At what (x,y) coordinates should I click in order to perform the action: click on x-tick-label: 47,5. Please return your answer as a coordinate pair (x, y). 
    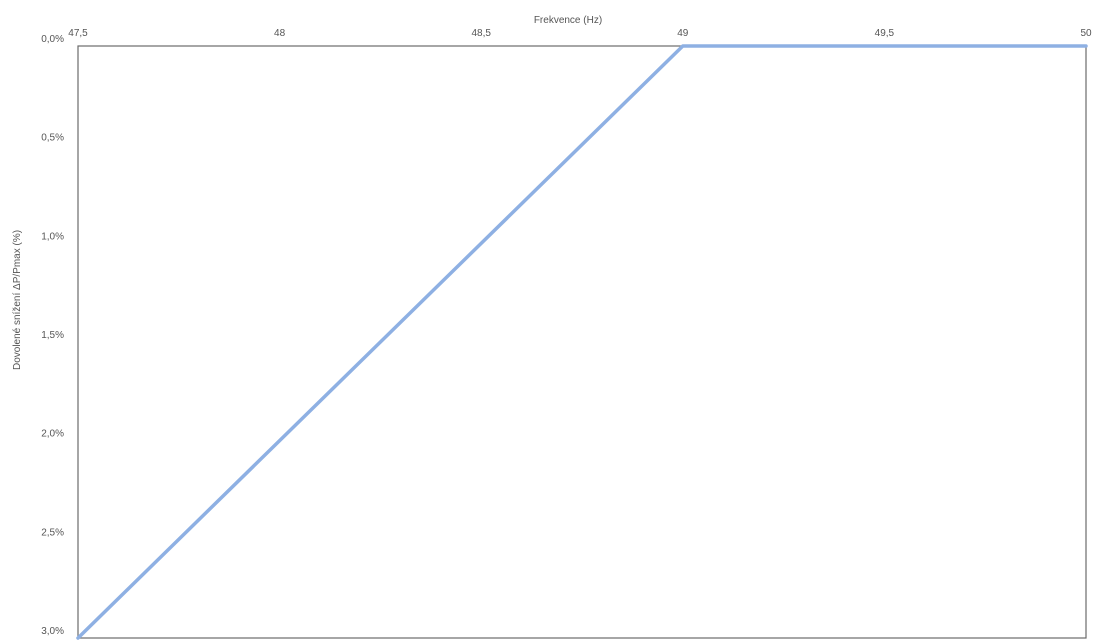
    Looking at the image, I should click on (78, 33).